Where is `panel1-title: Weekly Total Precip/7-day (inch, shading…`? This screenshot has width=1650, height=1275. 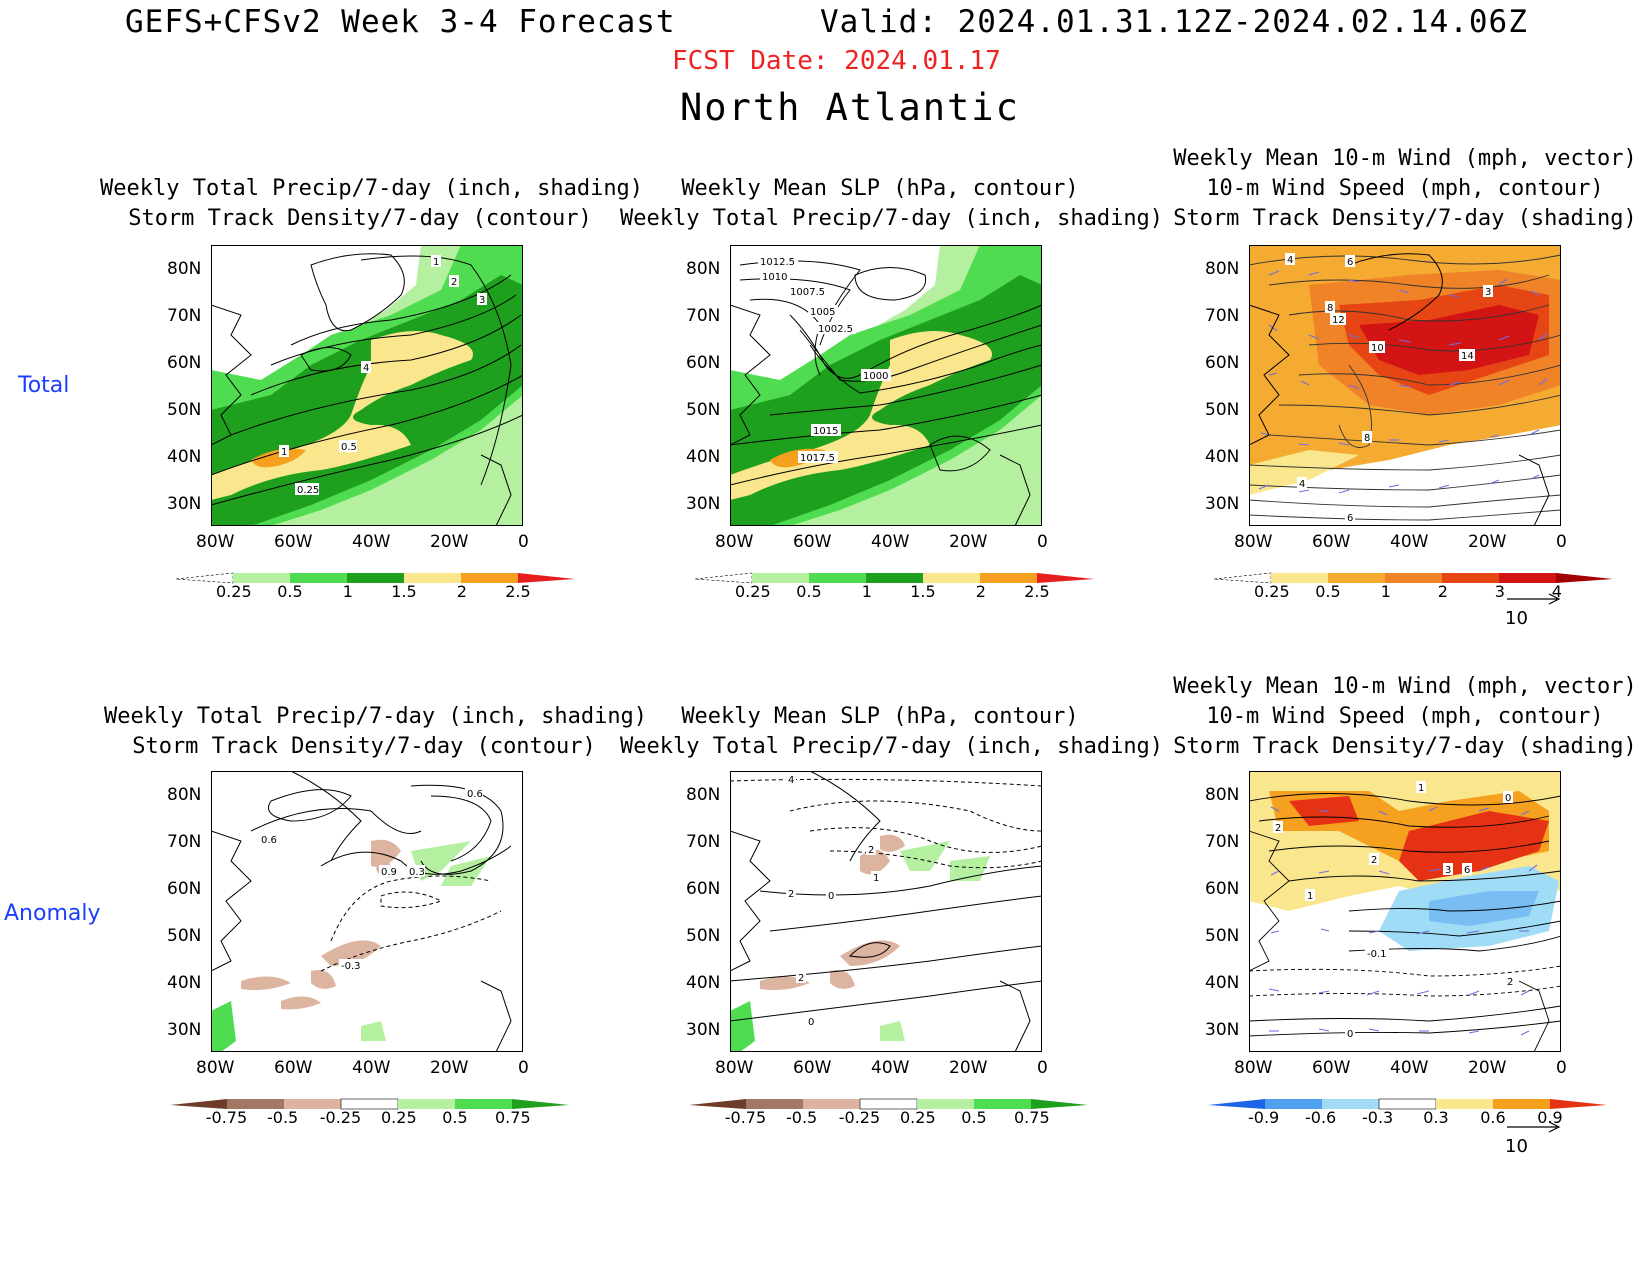
panel1-title: Weekly Total Precip/7-day (inch, shading… is located at coordinates (372, 203).